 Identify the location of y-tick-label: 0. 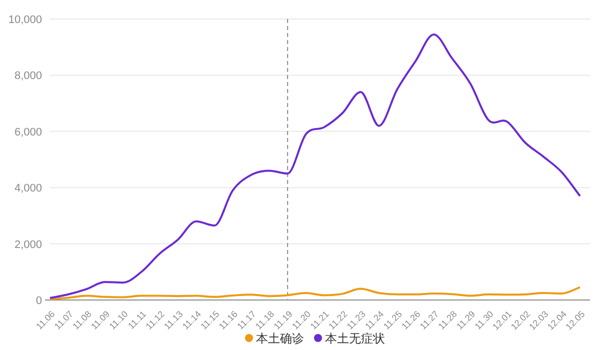
(39, 301).